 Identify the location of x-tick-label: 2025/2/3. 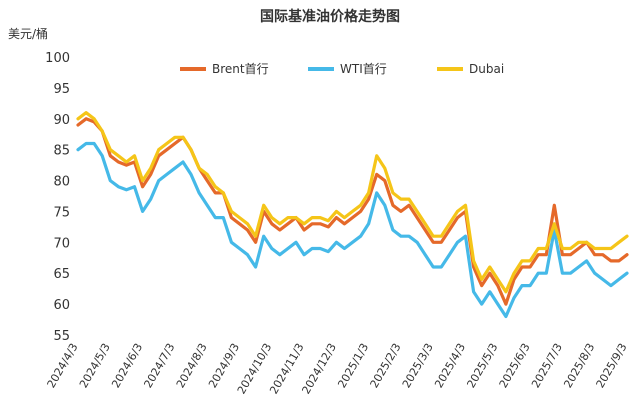
(386, 365).